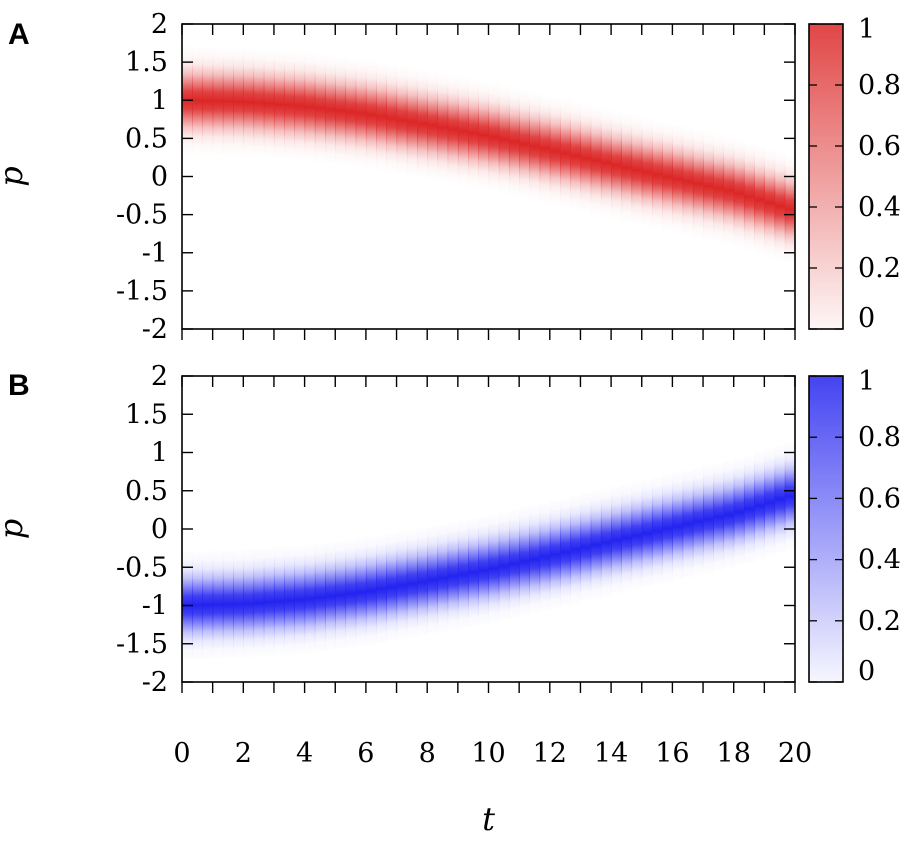 The height and width of the screenshot is (841, 923). Describe the element at coordinates (427, 753) in the screenshot. I see `x-tick-label: 8` at that location.